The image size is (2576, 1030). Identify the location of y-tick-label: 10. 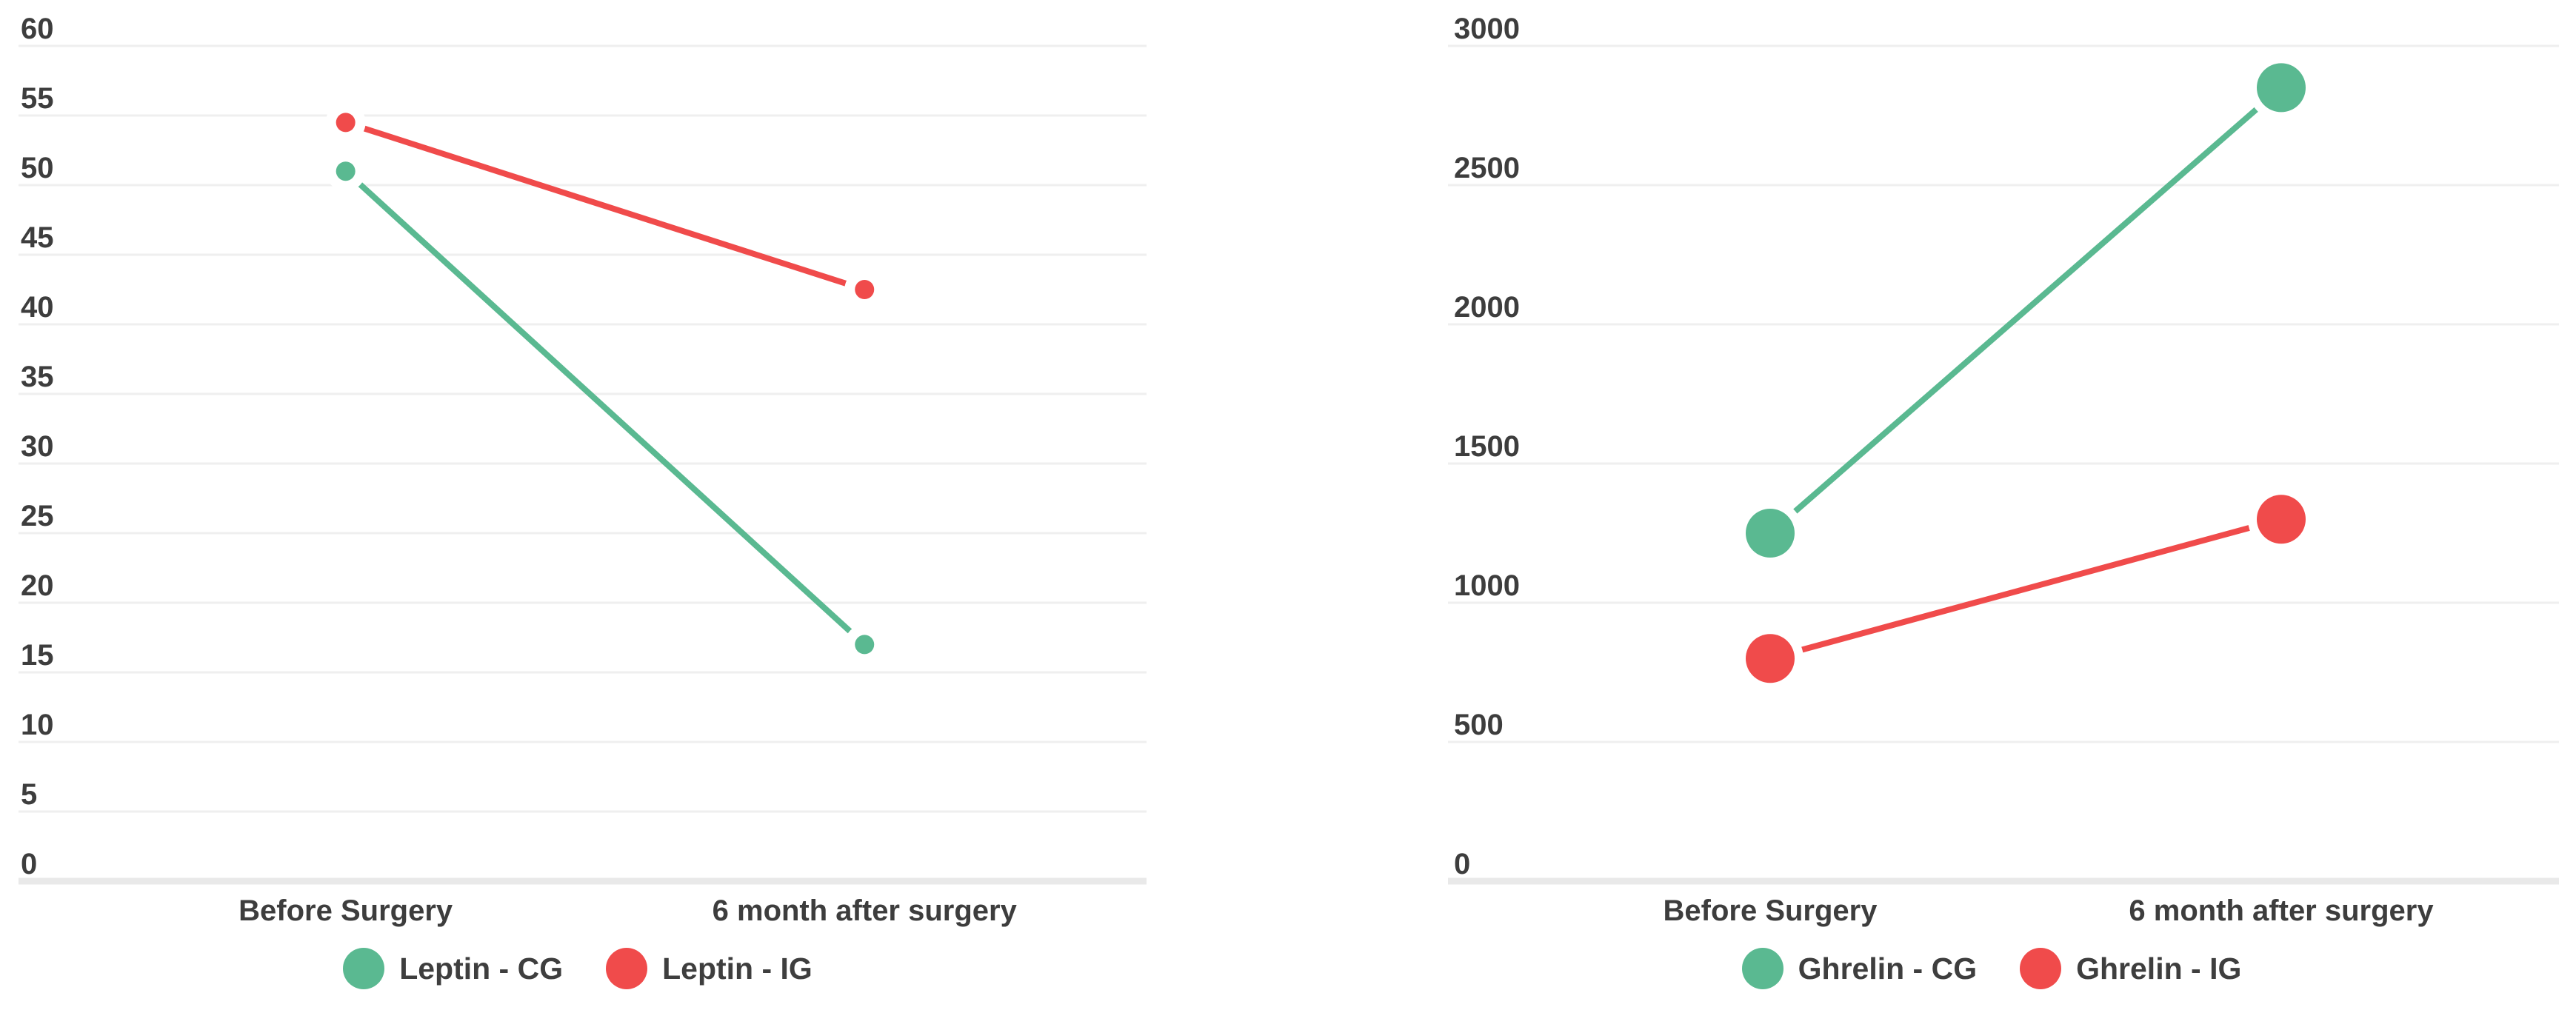
(37, 725).